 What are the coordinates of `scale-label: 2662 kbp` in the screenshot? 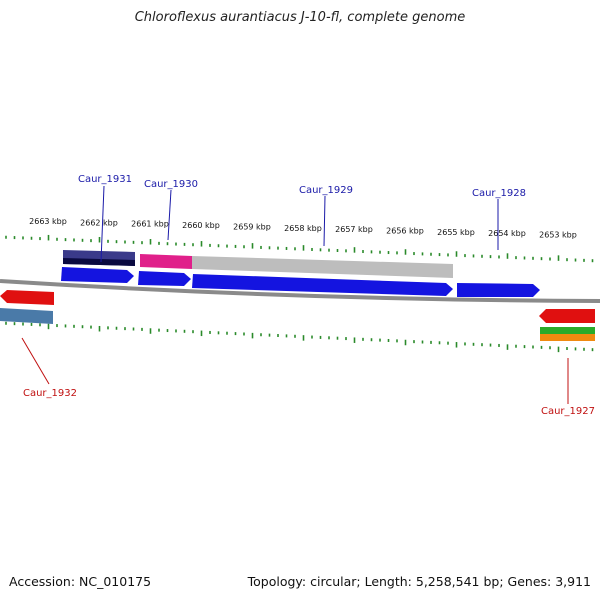 It's located at (99, 222).